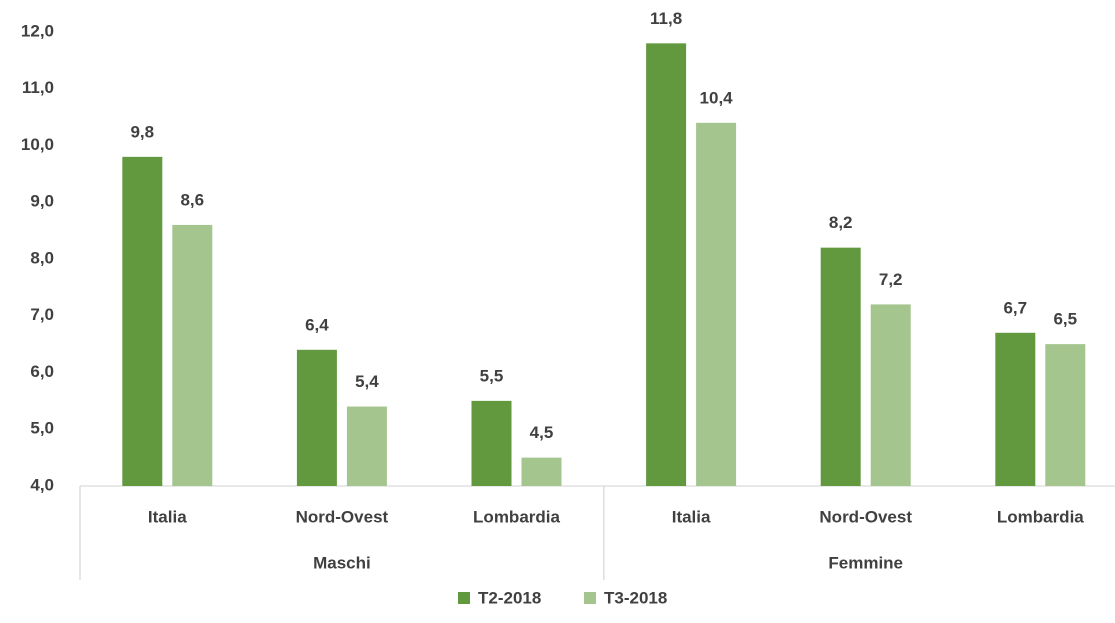  Describe the element at coordinates (317, 324) in the screenshot. I see `data-label: 6,4` at that location.